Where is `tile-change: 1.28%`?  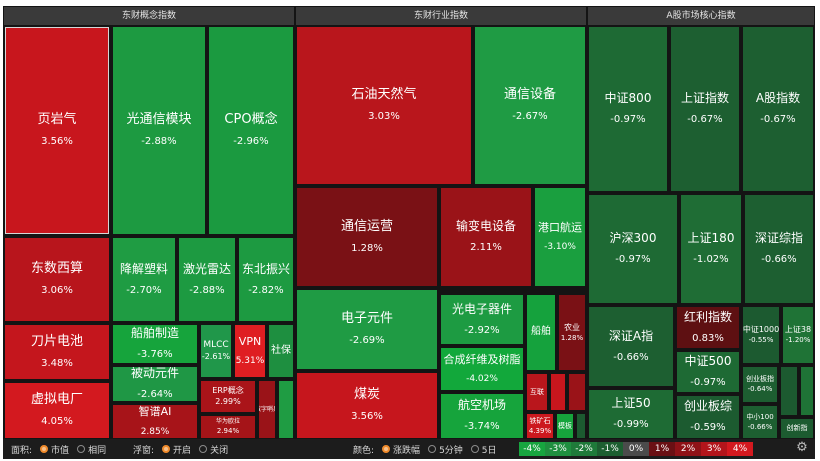 tile-change: 1.28% is located at coordinates (572, 337).